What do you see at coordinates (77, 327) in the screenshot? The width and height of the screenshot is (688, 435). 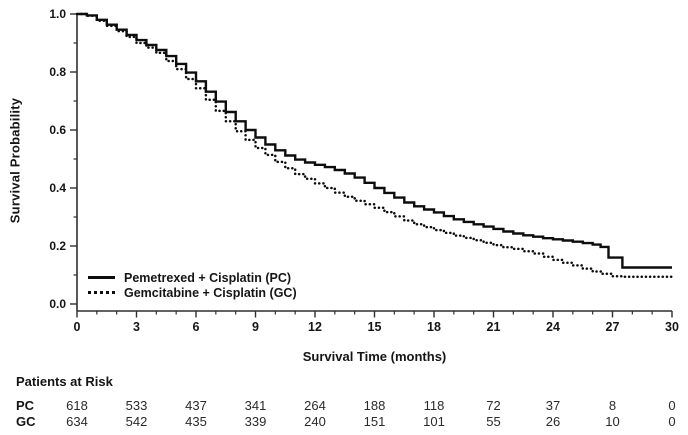 I see `x-tick-label: 0` at bounding box center [77, 327].